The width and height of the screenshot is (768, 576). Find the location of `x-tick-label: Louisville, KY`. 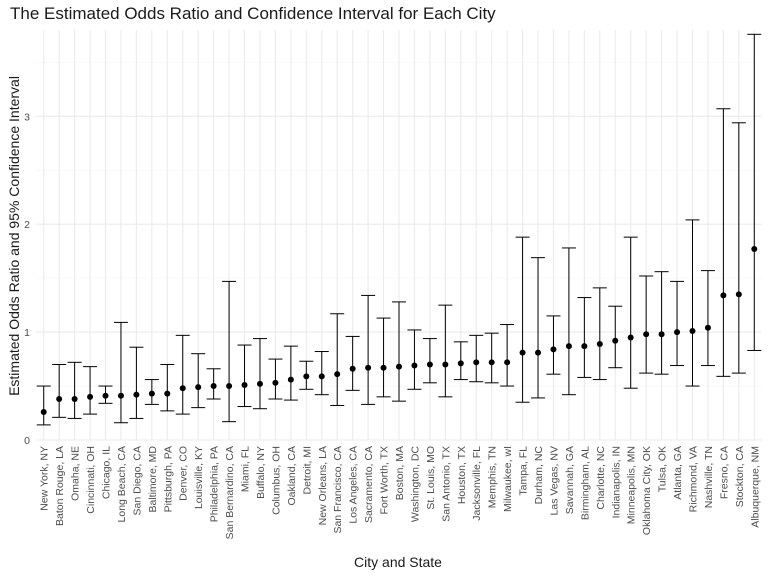

x-tick-label: Louisville, KY is located at coordinates (199, 477).